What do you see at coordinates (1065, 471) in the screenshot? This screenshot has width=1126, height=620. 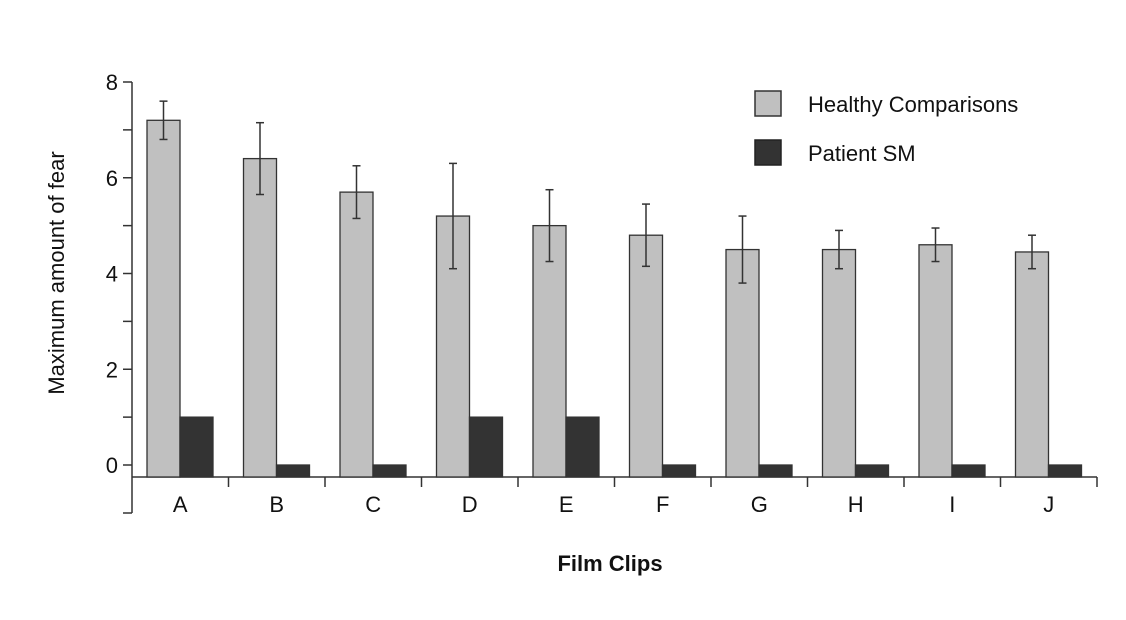 I see `bar-patient-J` at bounding box center [1065, 471].